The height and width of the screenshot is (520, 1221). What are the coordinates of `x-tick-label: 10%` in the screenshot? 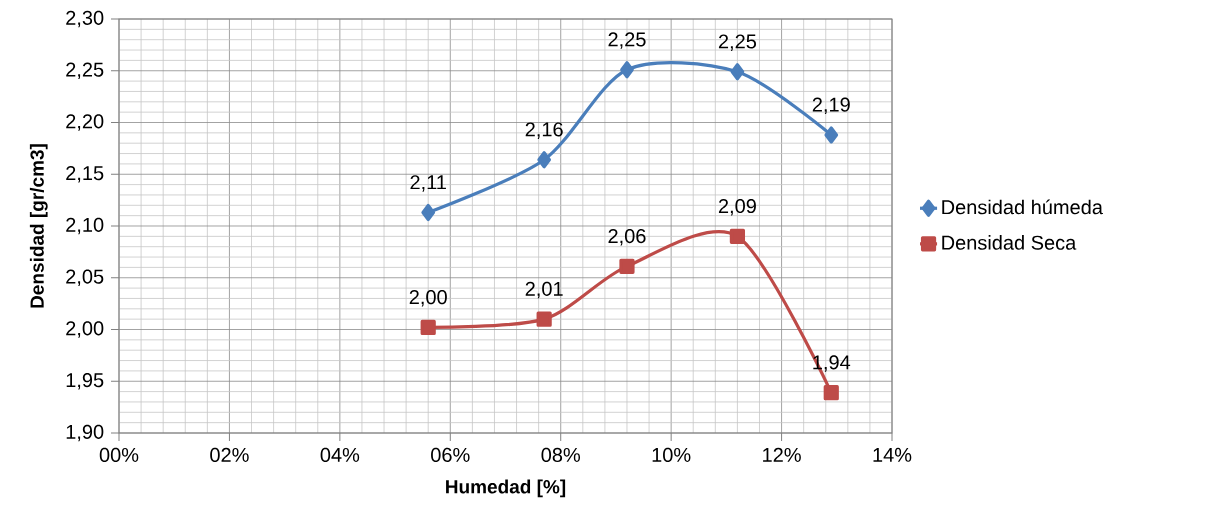 It's located at (671, 455).